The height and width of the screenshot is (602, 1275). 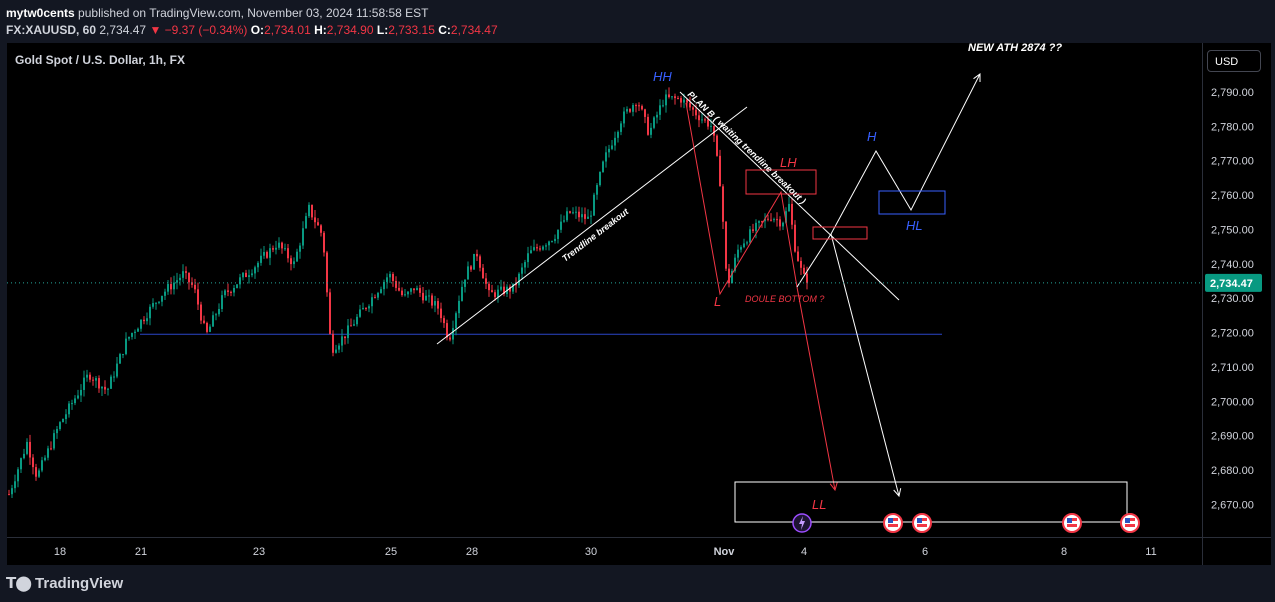 What do you see at coordinates (391, 552) in the screenshot?
I see `x-tick-label: 25` at bounding box center [391, 552].